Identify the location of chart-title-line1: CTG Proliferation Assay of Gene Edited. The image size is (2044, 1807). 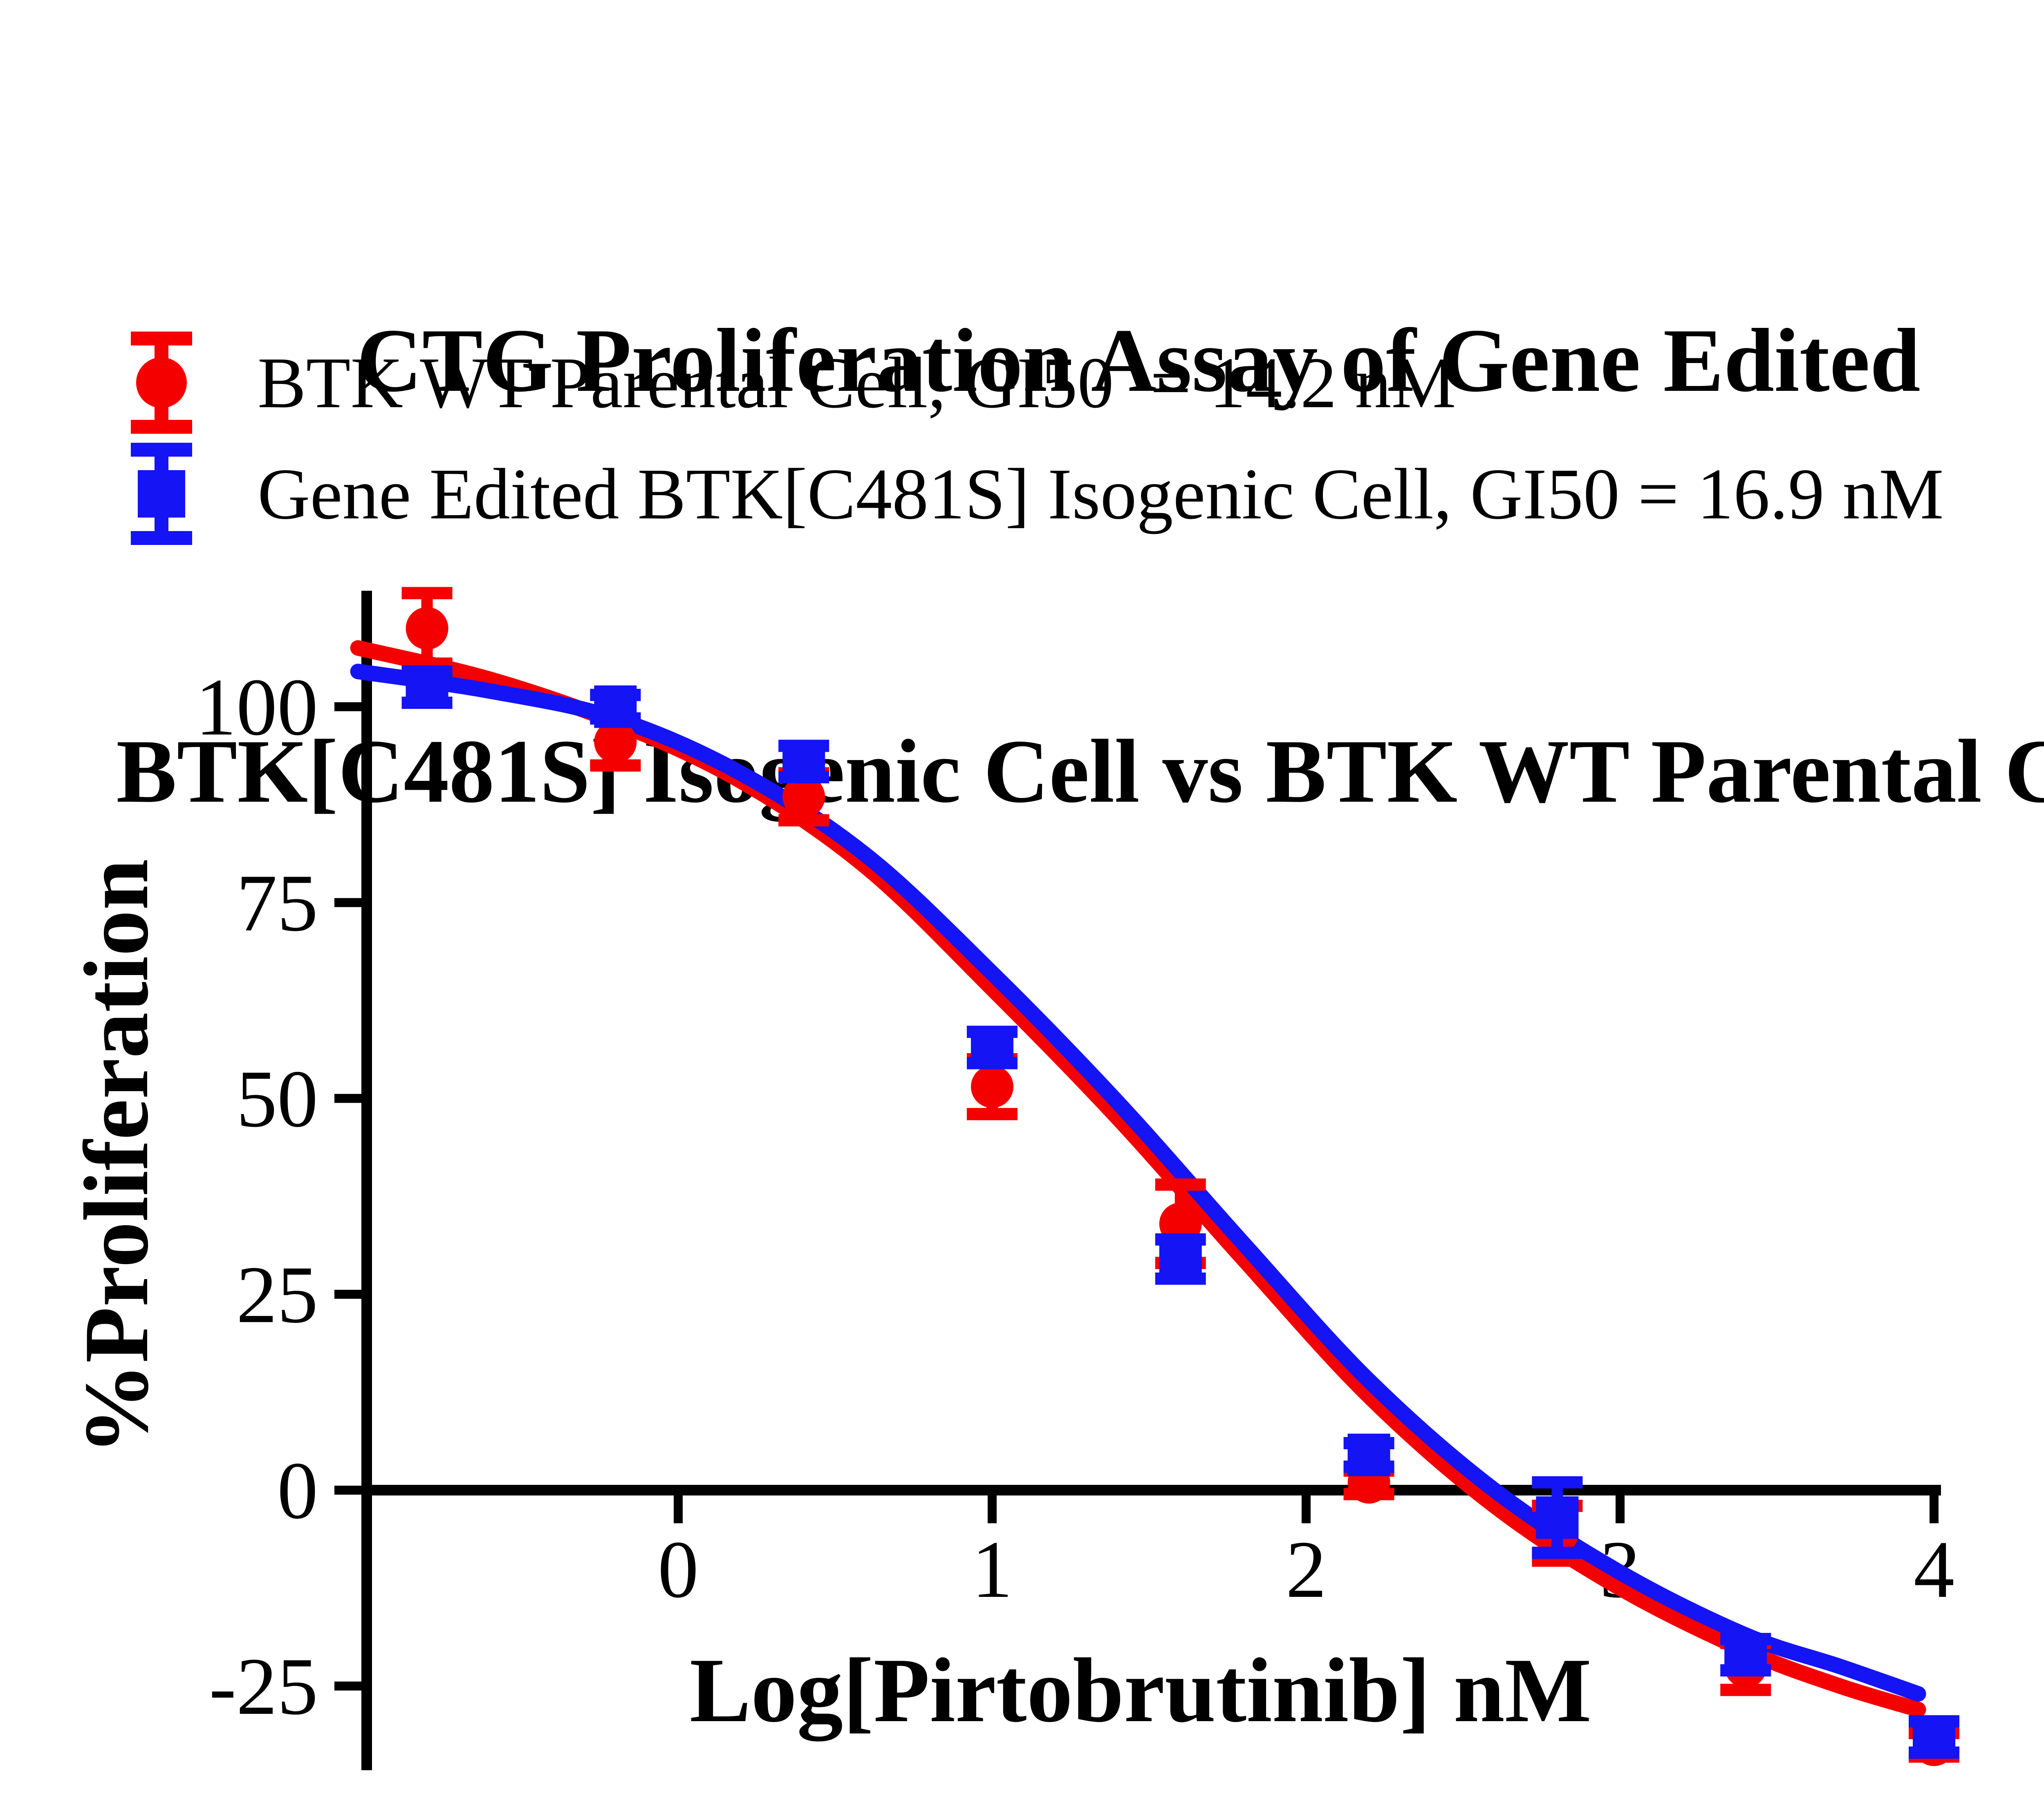
(1138, 360).